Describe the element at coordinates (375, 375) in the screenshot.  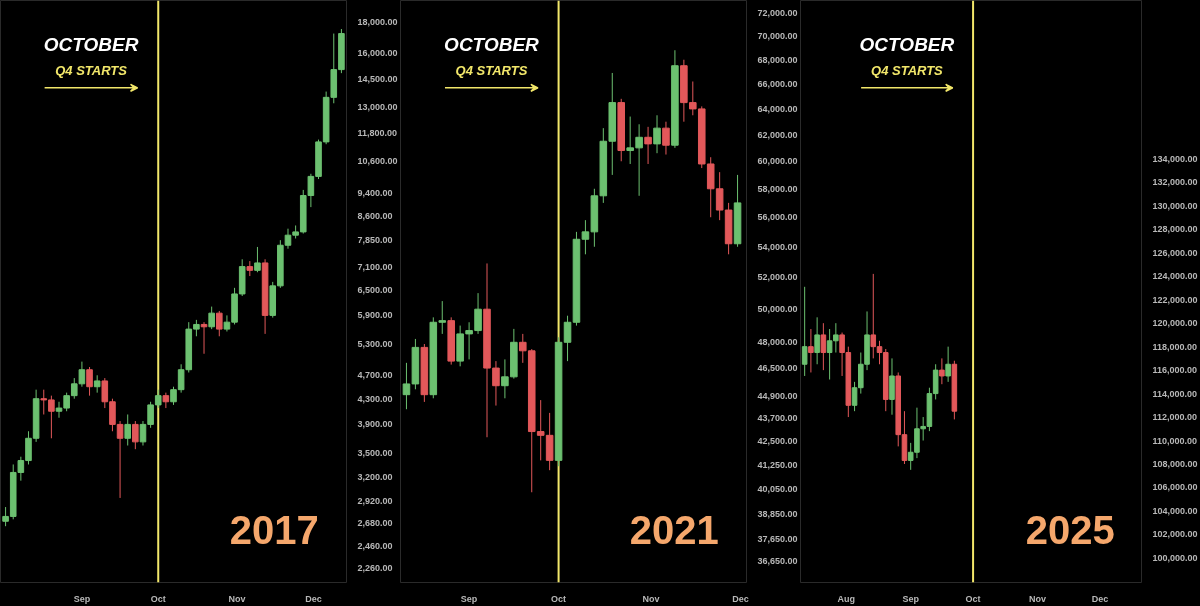
I see `y-tick-label: 4,700.00` at that location.